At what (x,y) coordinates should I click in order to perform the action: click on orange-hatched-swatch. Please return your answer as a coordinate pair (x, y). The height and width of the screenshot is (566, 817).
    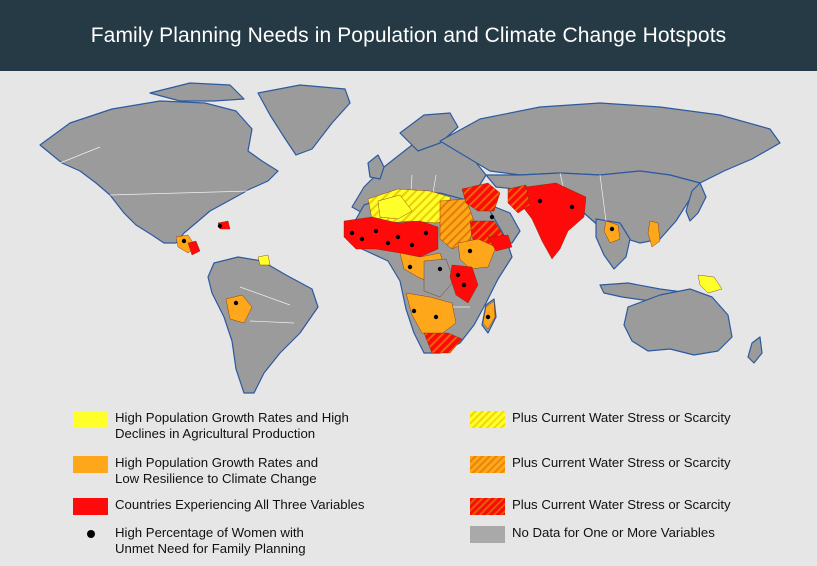
    Looking at the image, I should click on (487, 464).